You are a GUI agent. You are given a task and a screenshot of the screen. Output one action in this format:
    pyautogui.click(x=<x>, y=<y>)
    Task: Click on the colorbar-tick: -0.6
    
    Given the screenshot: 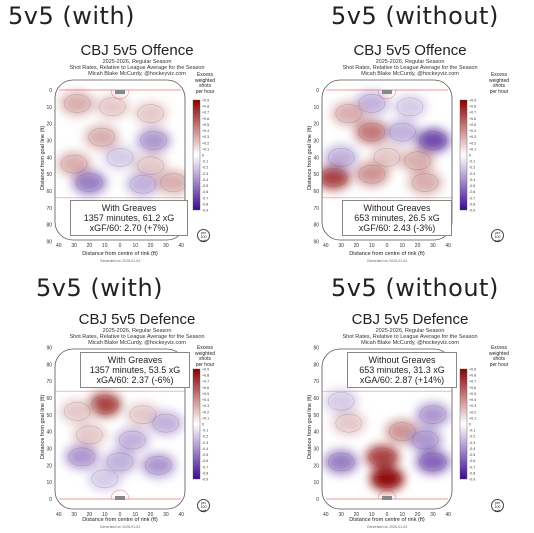 What is the action you would take?
    pyautogui.click(x=472, y=192)
    